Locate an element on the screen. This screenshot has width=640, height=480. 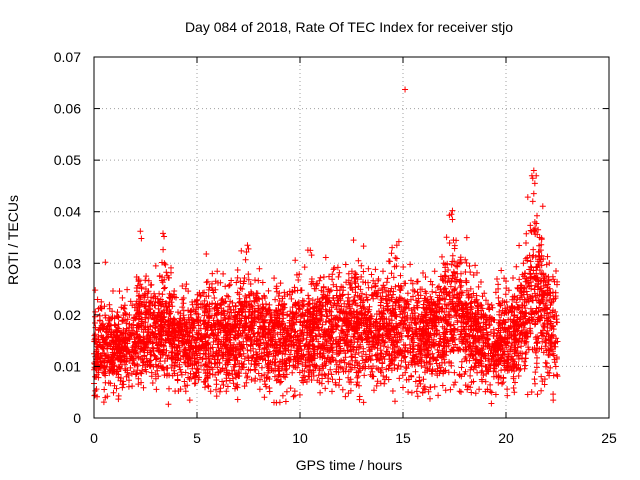
y-tick-label: 0.02 is located at coordinates (67, 315).